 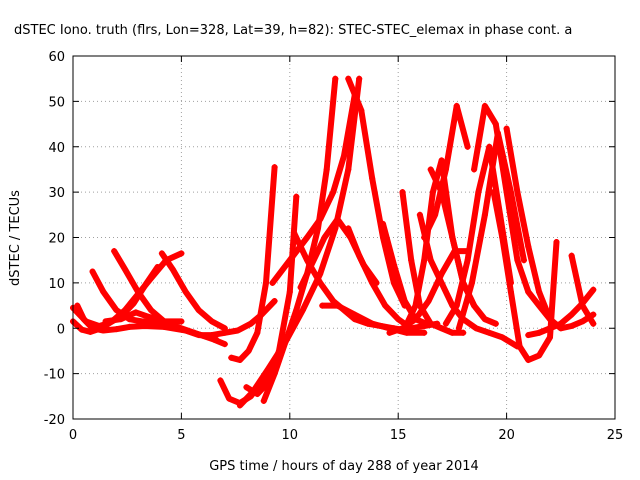 What do you see at coordinates (56, 239) in the screenshot?
I see `y-tick-label: 20` at bounding box center [56, 239].